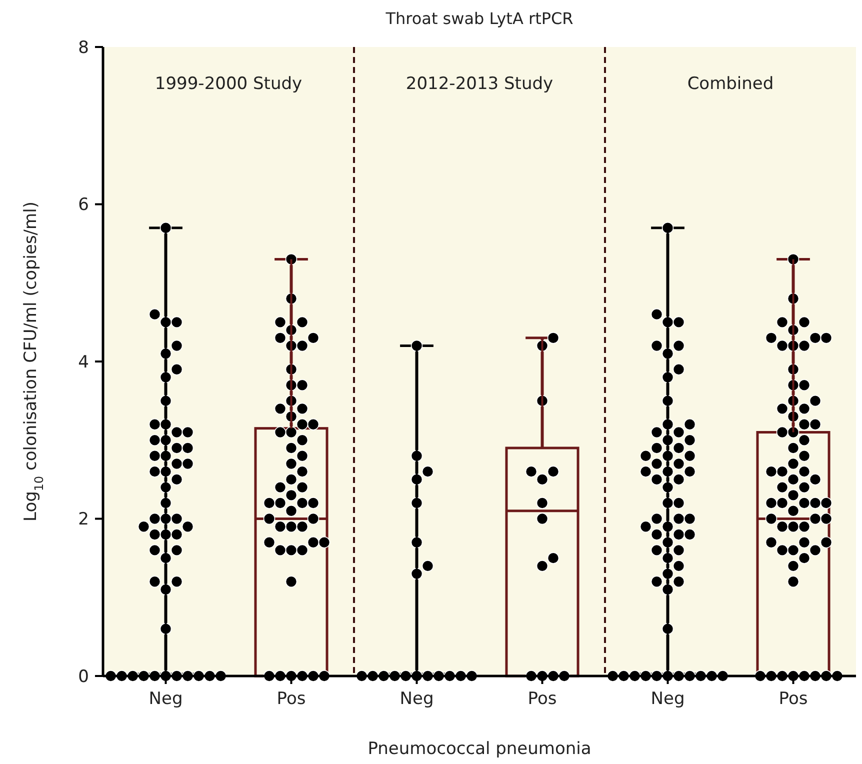 The width and height of the screenshot is (862, 764). Describe the element at coordinates (730, 84) in the screenshot. I see `text: Combined` at that location.